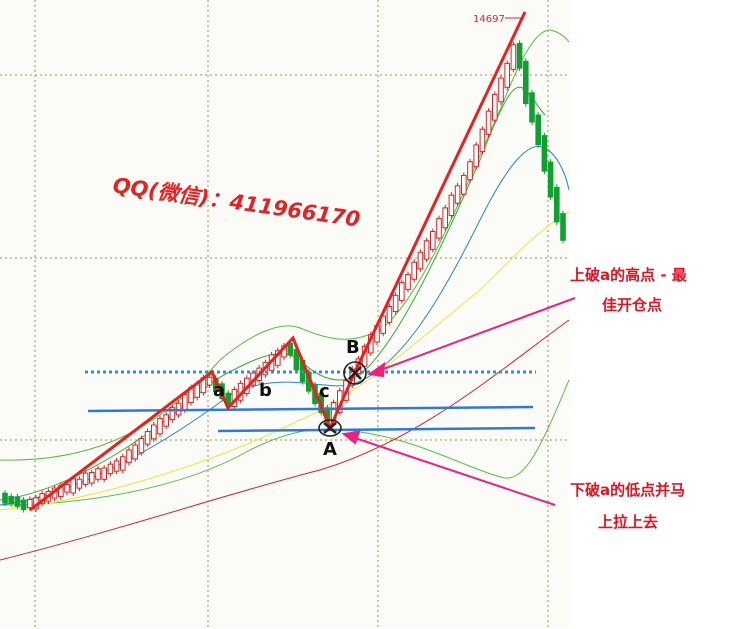 This screenshot has width=750, height=629. I want to click on price-label: 14697, so click(489, 19).